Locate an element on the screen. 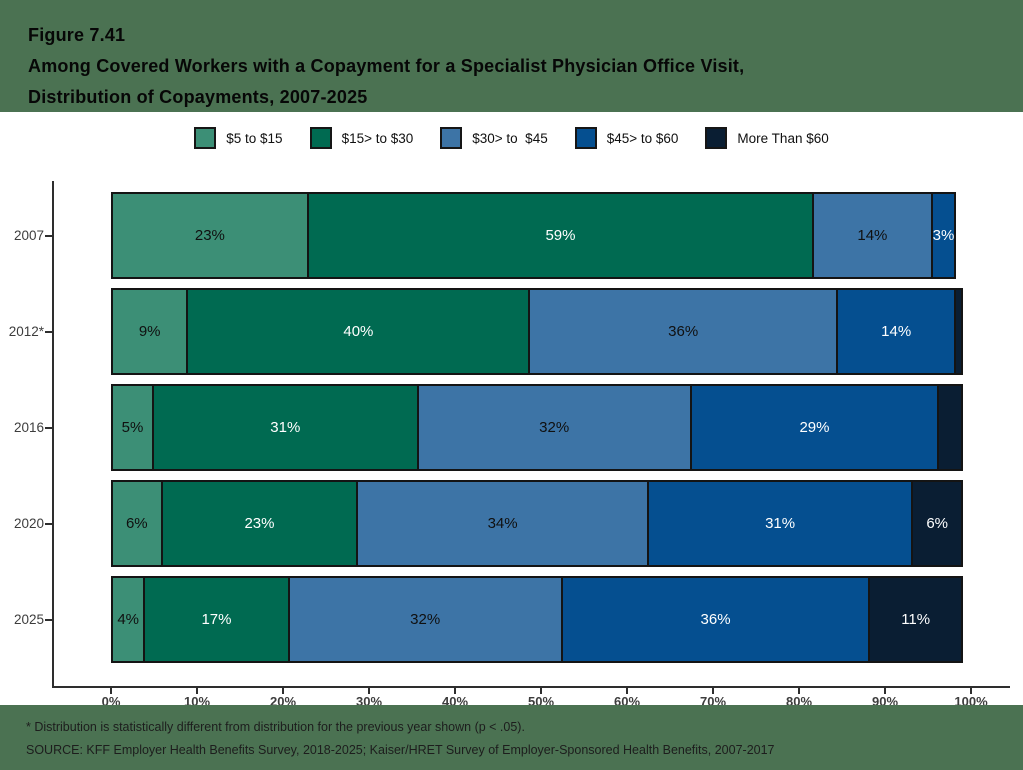 The width and height of the screenshot is (1023, 770). bar-segment-label: 40% is located at coordinates (358, 331).